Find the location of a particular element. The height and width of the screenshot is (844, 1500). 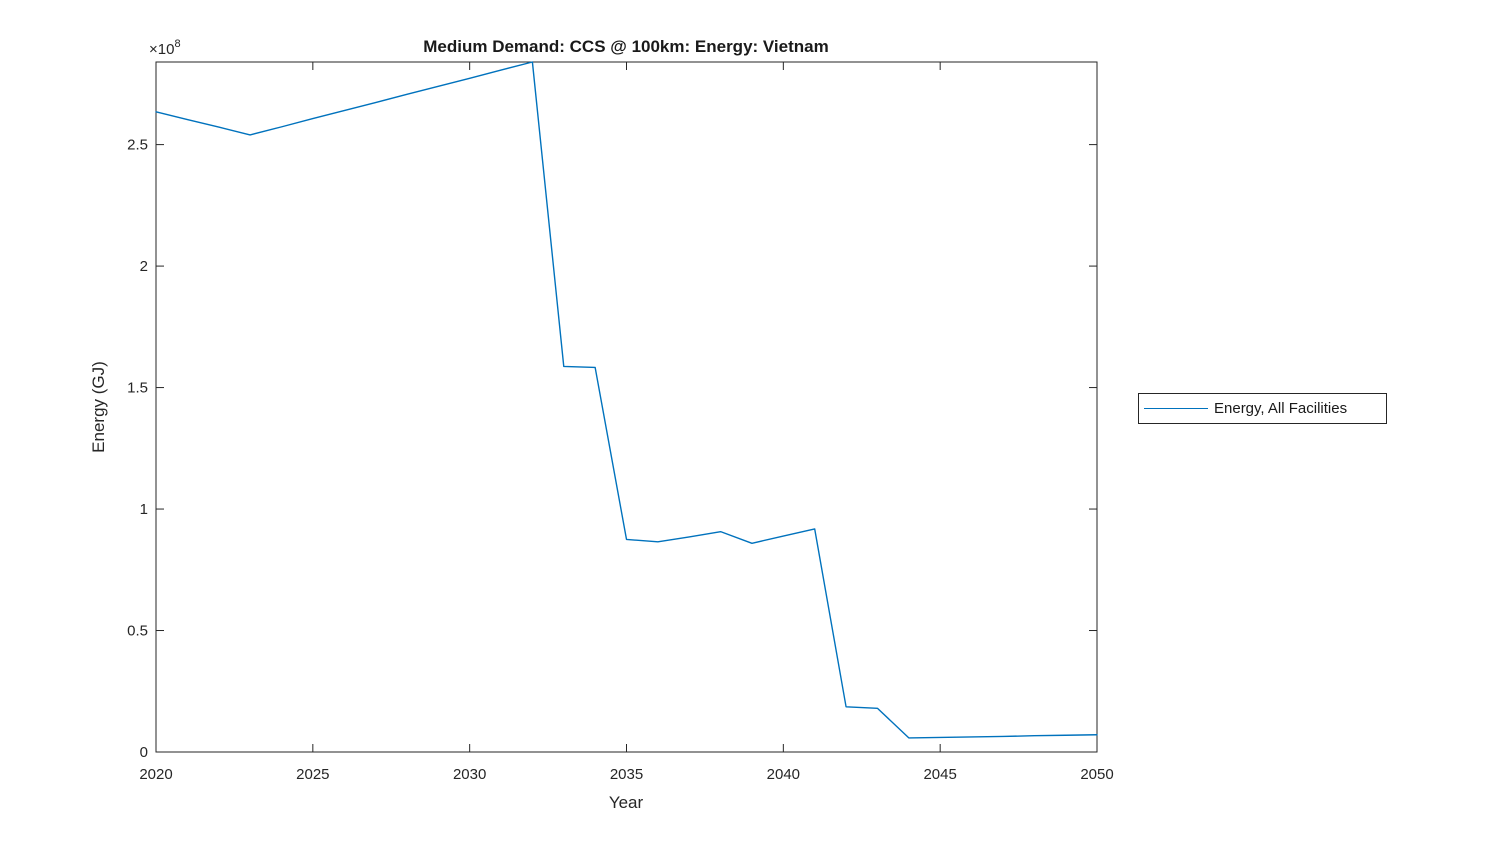

svg-text: 2040 is located at coordinates (783, 774).